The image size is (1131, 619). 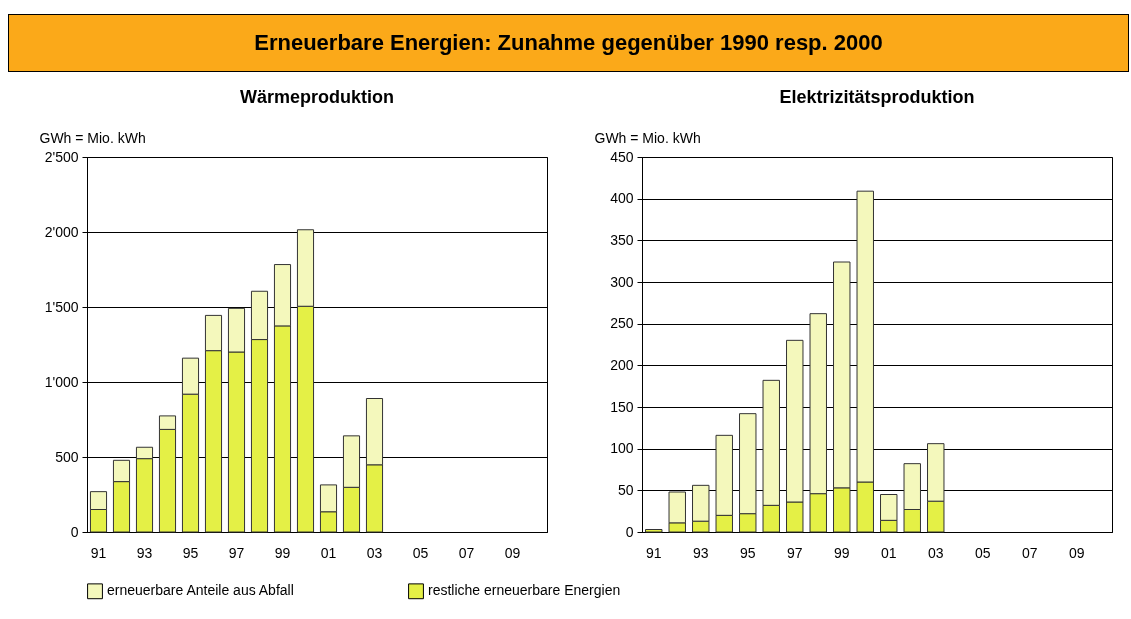 What do you see at coordinates (622, 364) in the screenshot?
I see `y-tick-label: 200` at bounding box center [622, 364].